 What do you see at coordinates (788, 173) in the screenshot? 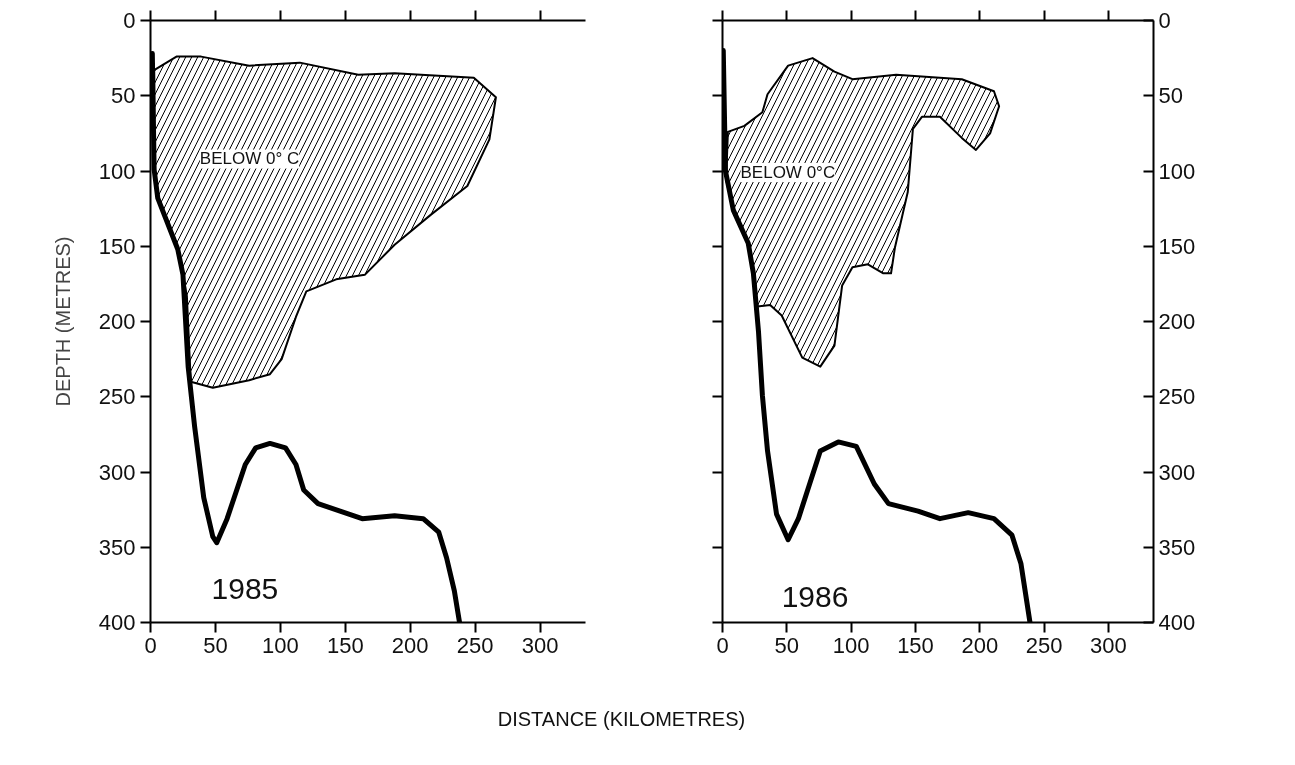
I see `annotation: BELOW 0°C` at bounding box center [788, 173].